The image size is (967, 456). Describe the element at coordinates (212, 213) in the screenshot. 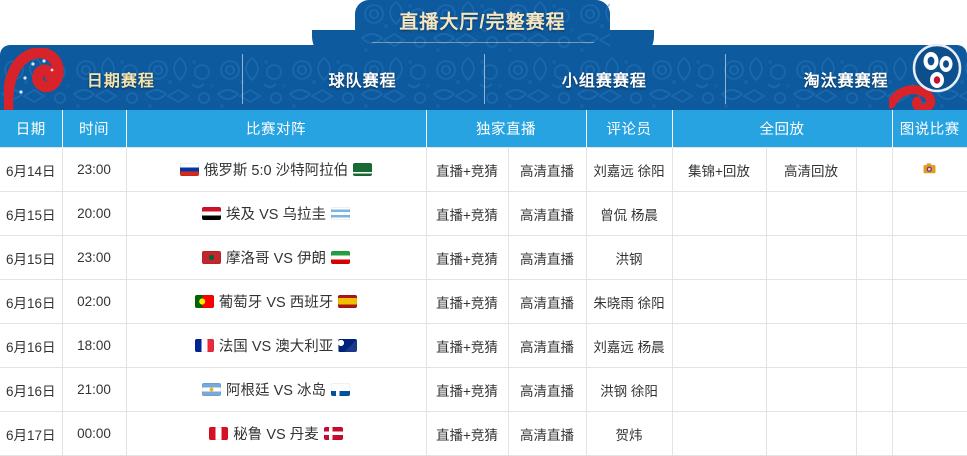

I see `flag-egypt-icon` at that location.